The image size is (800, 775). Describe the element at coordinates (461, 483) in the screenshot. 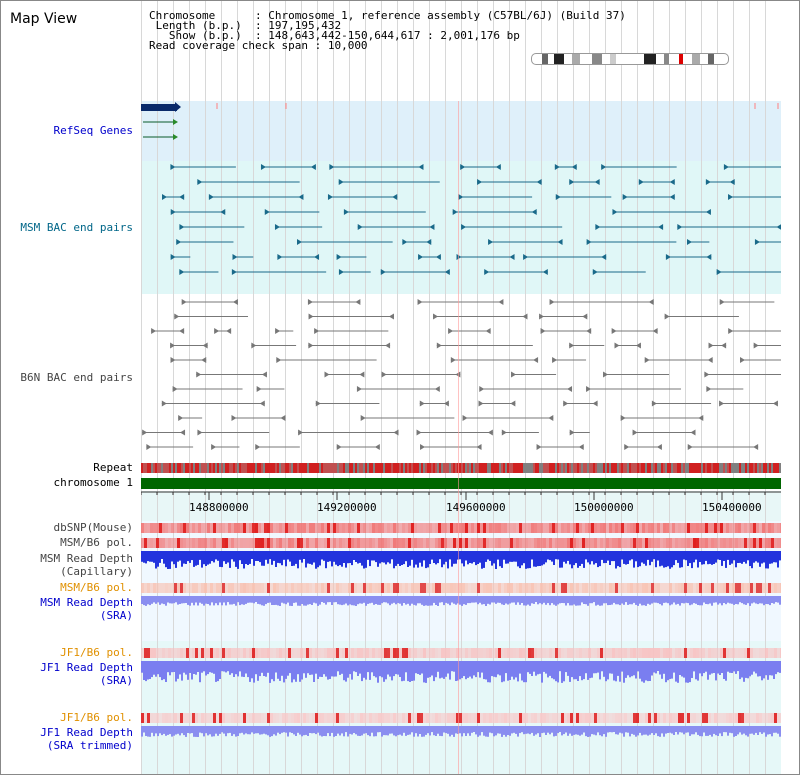

I see `chromosome-bar` at that location.